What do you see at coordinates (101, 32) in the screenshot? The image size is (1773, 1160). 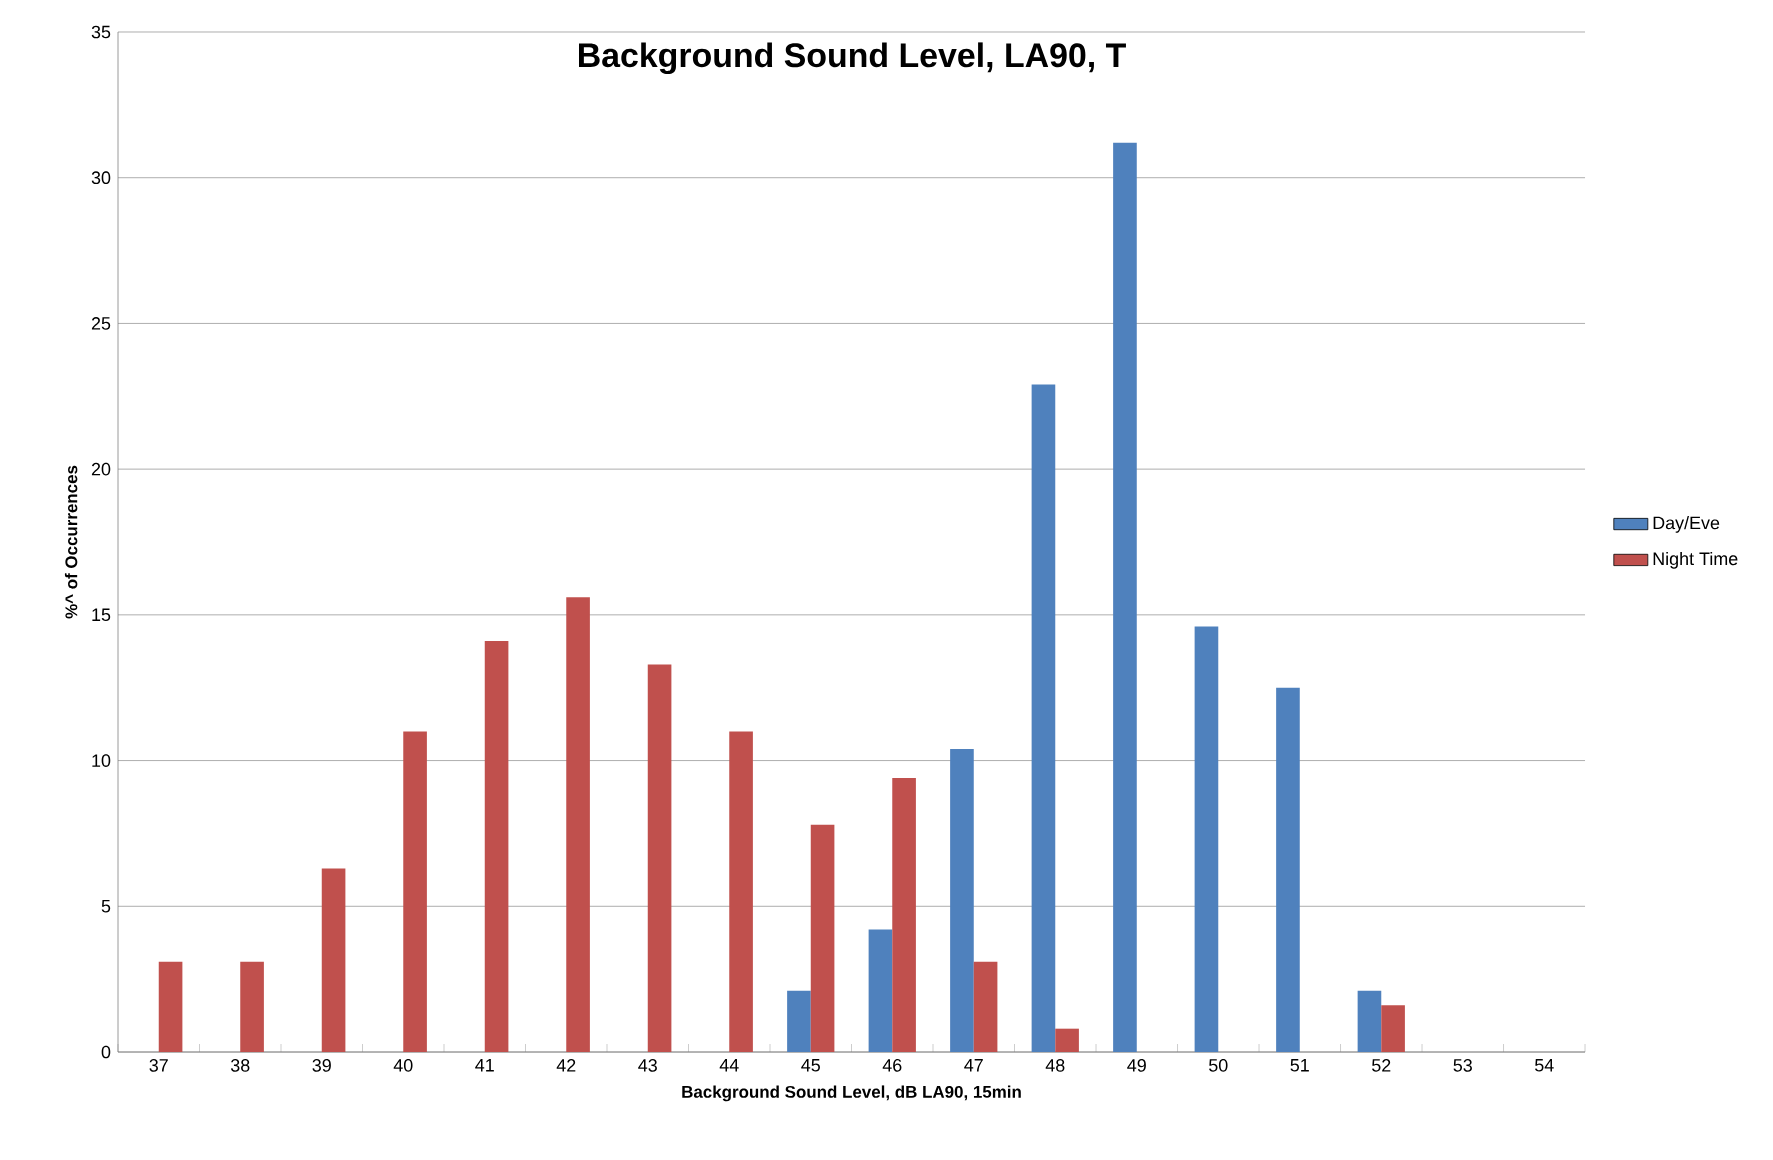 I see `y-tick-label: 35` at bounding box center [101, 32].